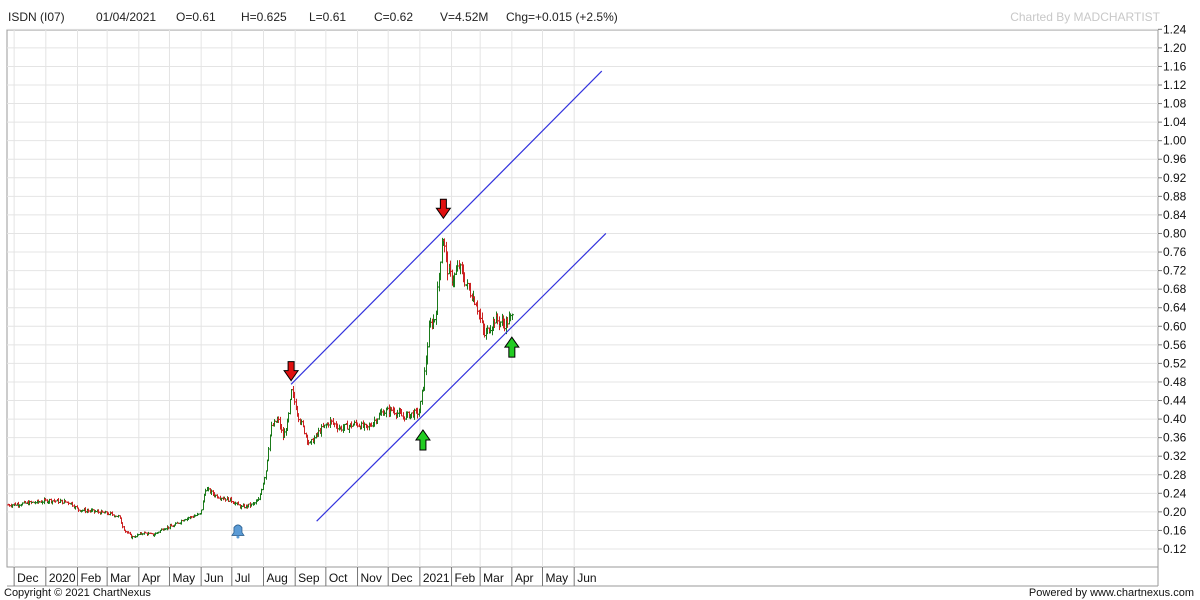 This screenshot has width=1200, height=600. I want to click on y-tick-label: 0.76, so click(1175, 252).